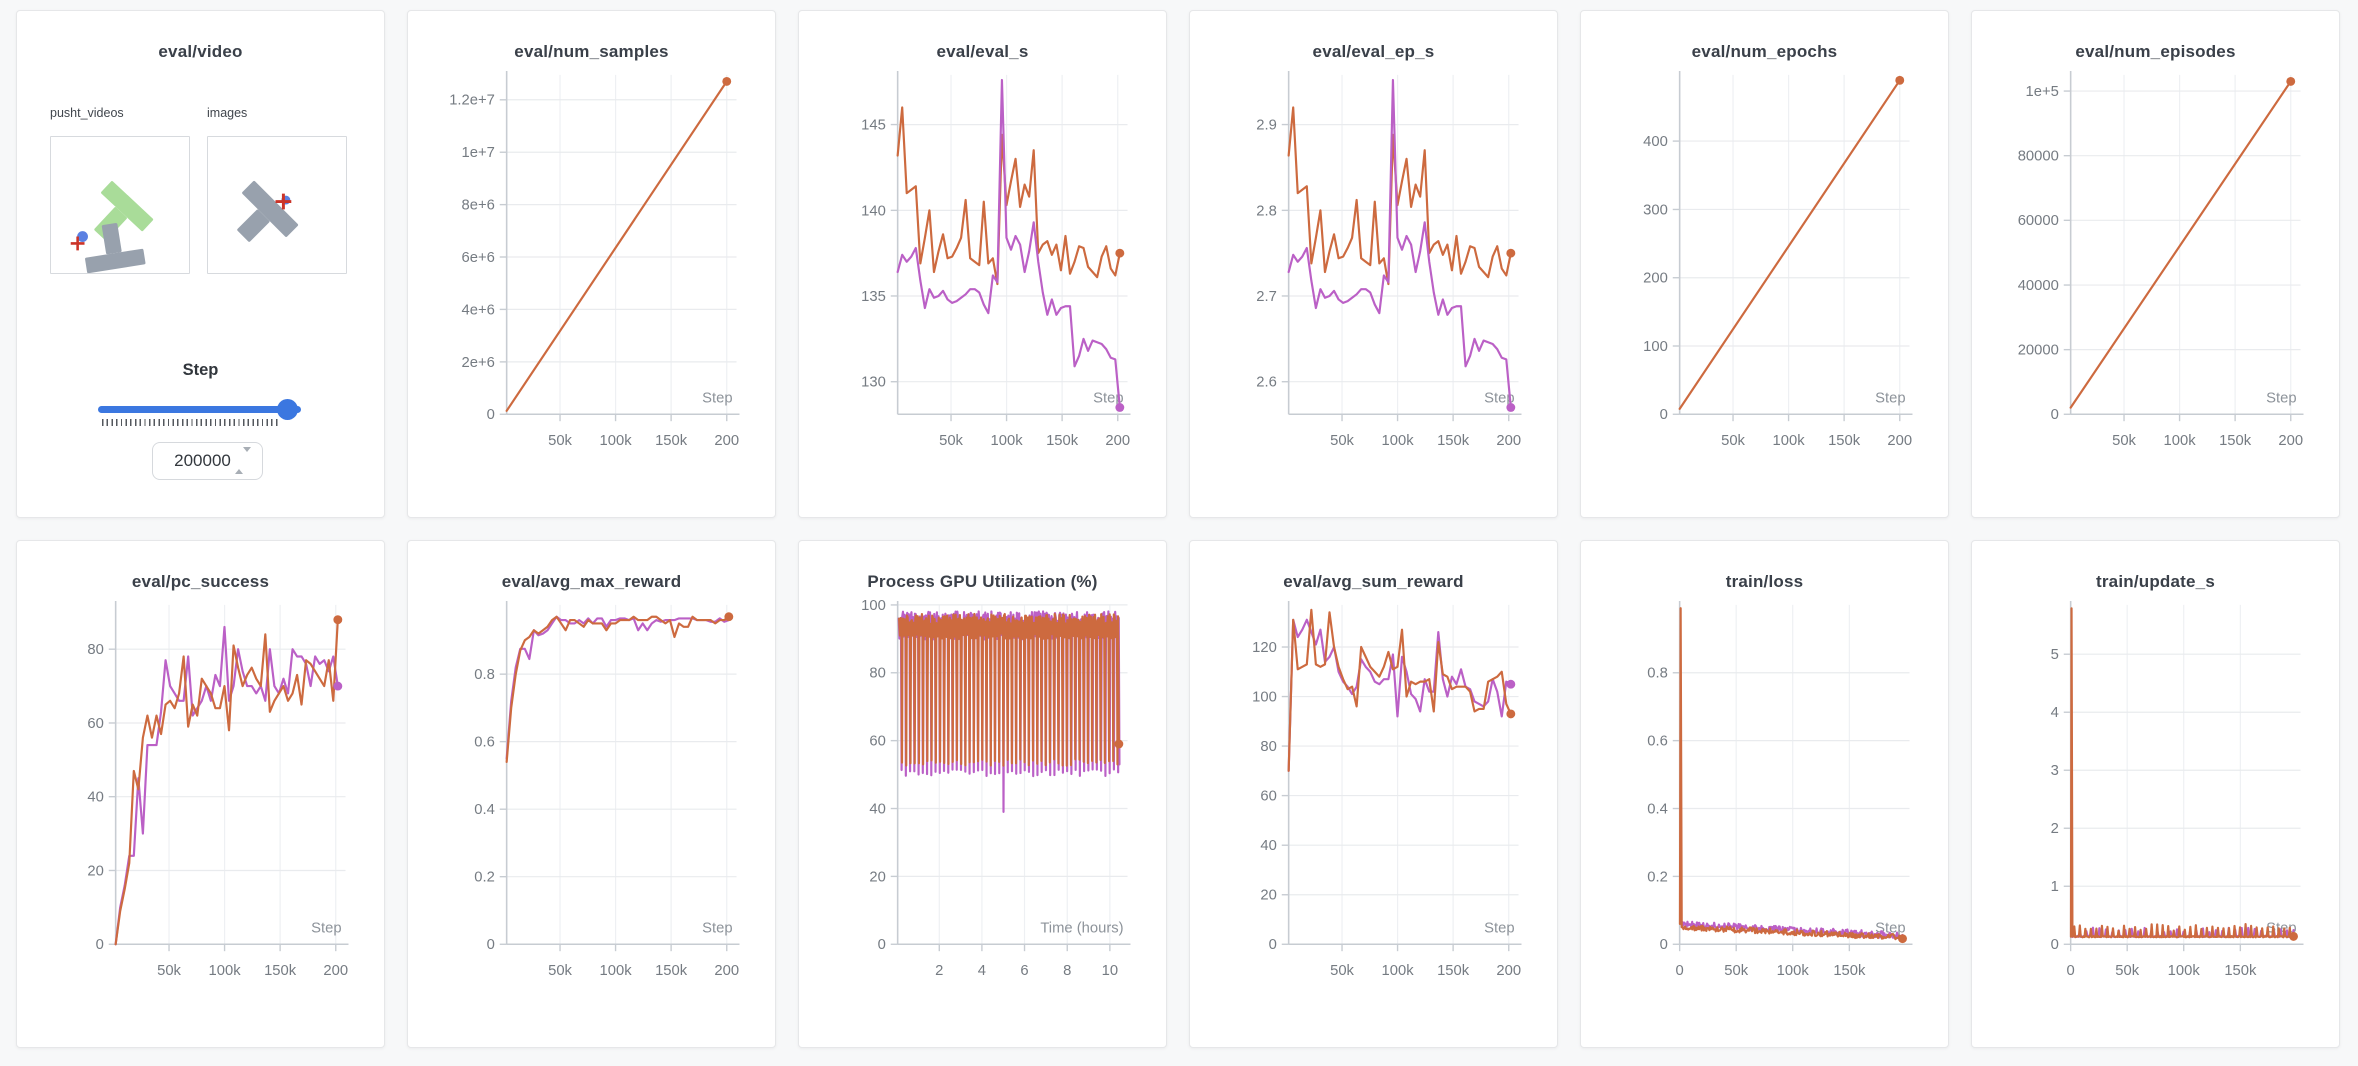 The image size is (2358, 1066). I want to click on goal-t-shape, so click(124, 211).